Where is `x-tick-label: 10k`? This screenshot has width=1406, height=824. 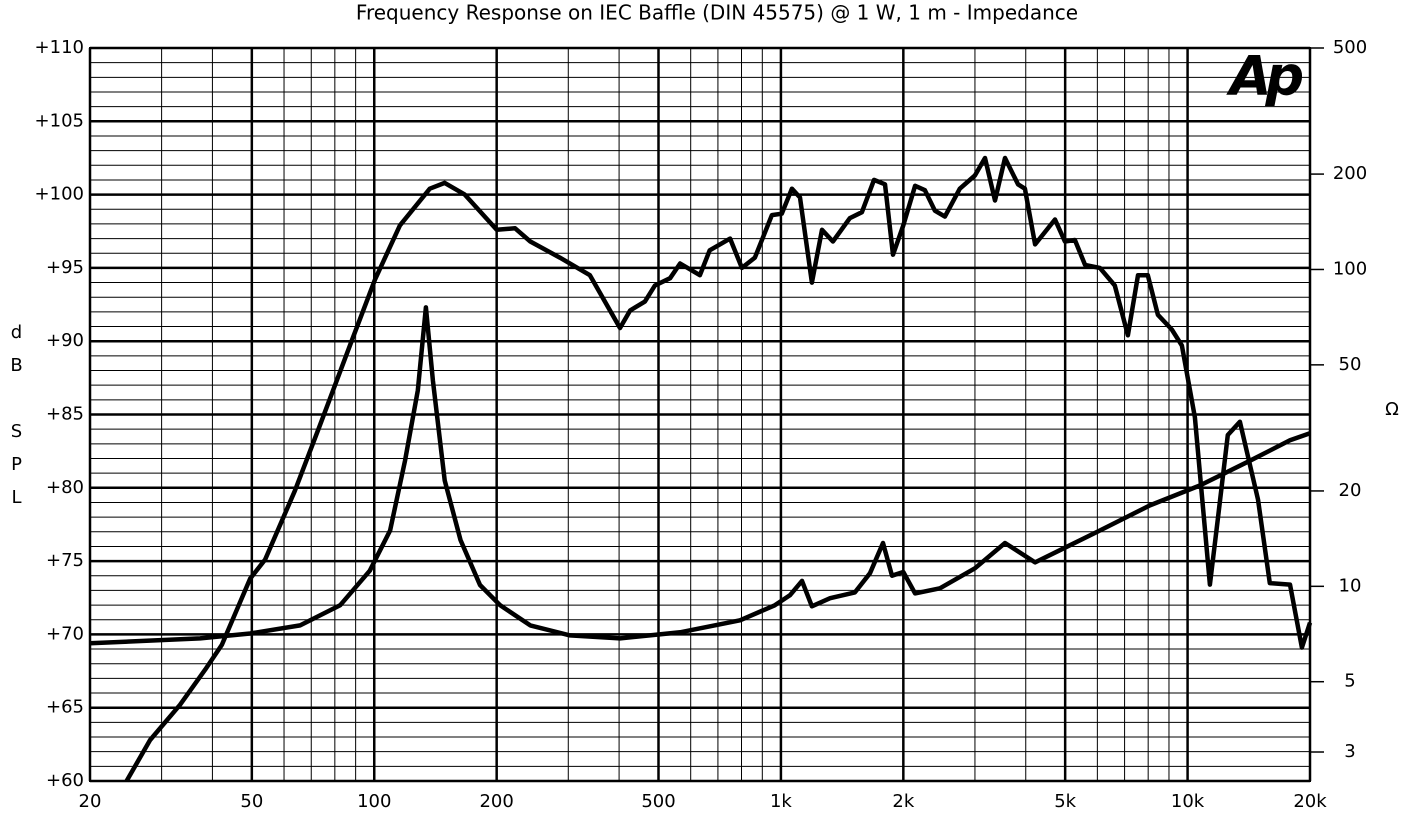 x-tick-label: 10k is located at coordinates (1188, 801).